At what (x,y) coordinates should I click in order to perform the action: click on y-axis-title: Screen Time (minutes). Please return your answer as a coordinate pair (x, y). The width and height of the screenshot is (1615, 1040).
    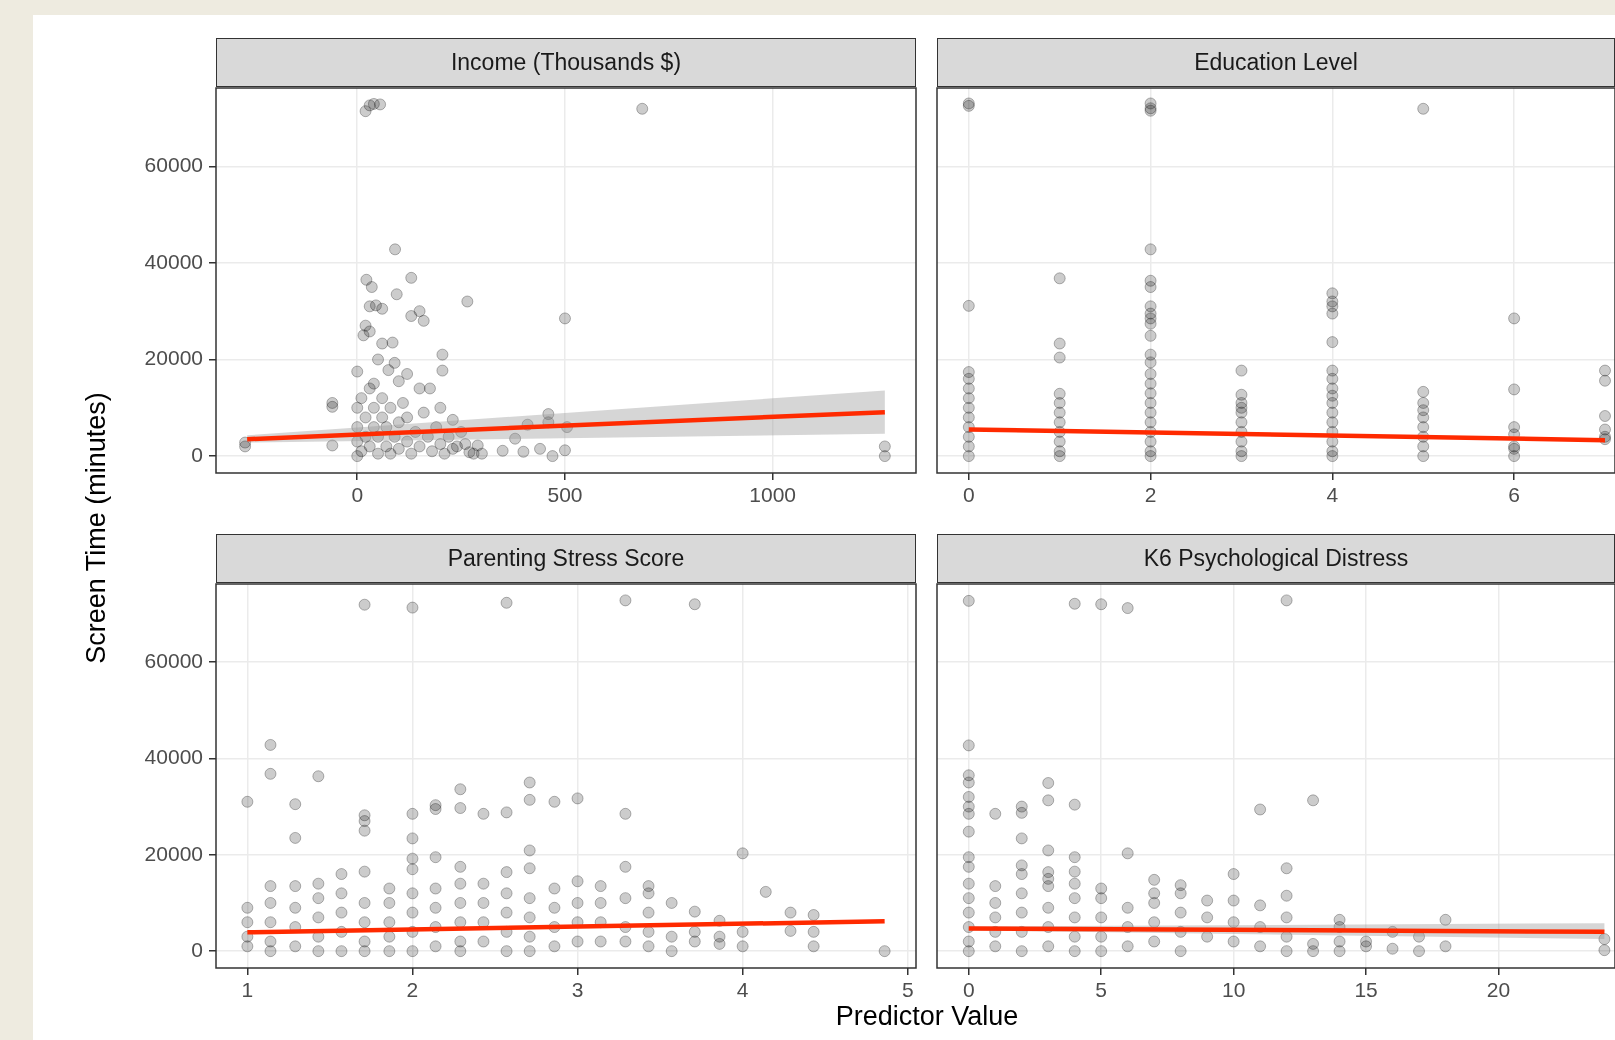
    Looking at the image, I should click on (96, 528).